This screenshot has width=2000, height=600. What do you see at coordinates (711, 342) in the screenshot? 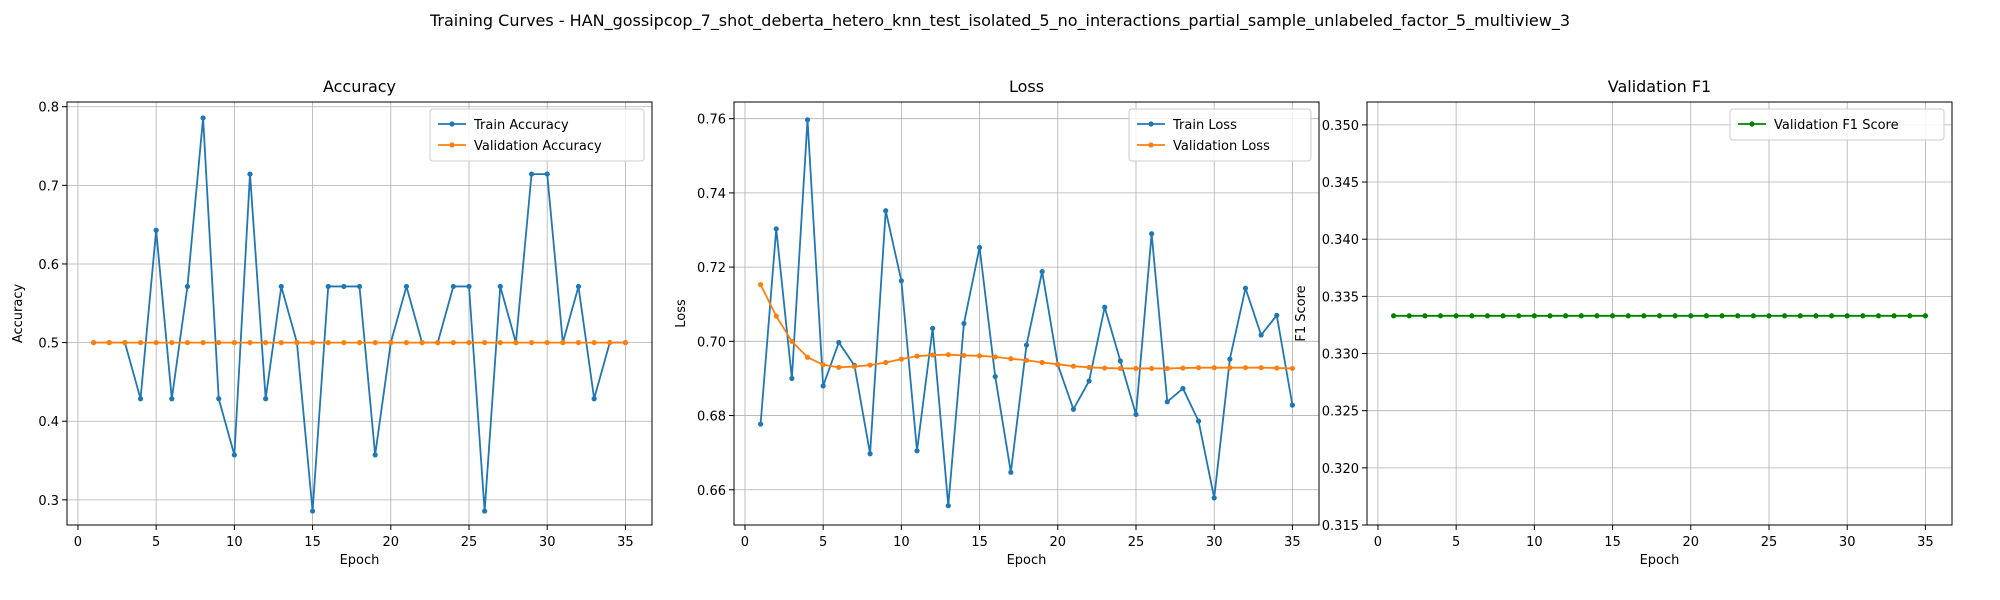
I see `y-tick-label: 0.70` at bounding box center [711, 342].